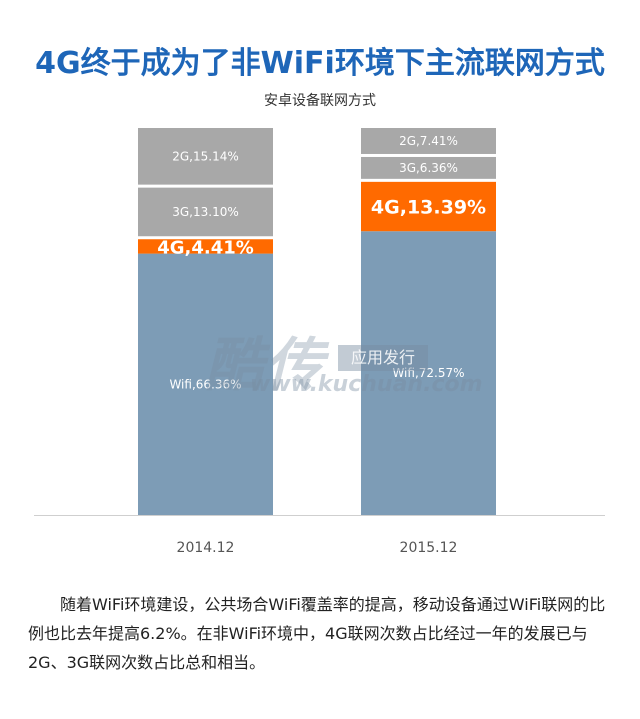 Image resolution: width=640 pixels, height=719 pixels. What do you see at coordinates (366, 384) in the screenshot?
I see `watermark-url: www.kuchuan.com` at bounding box center [366, 384].